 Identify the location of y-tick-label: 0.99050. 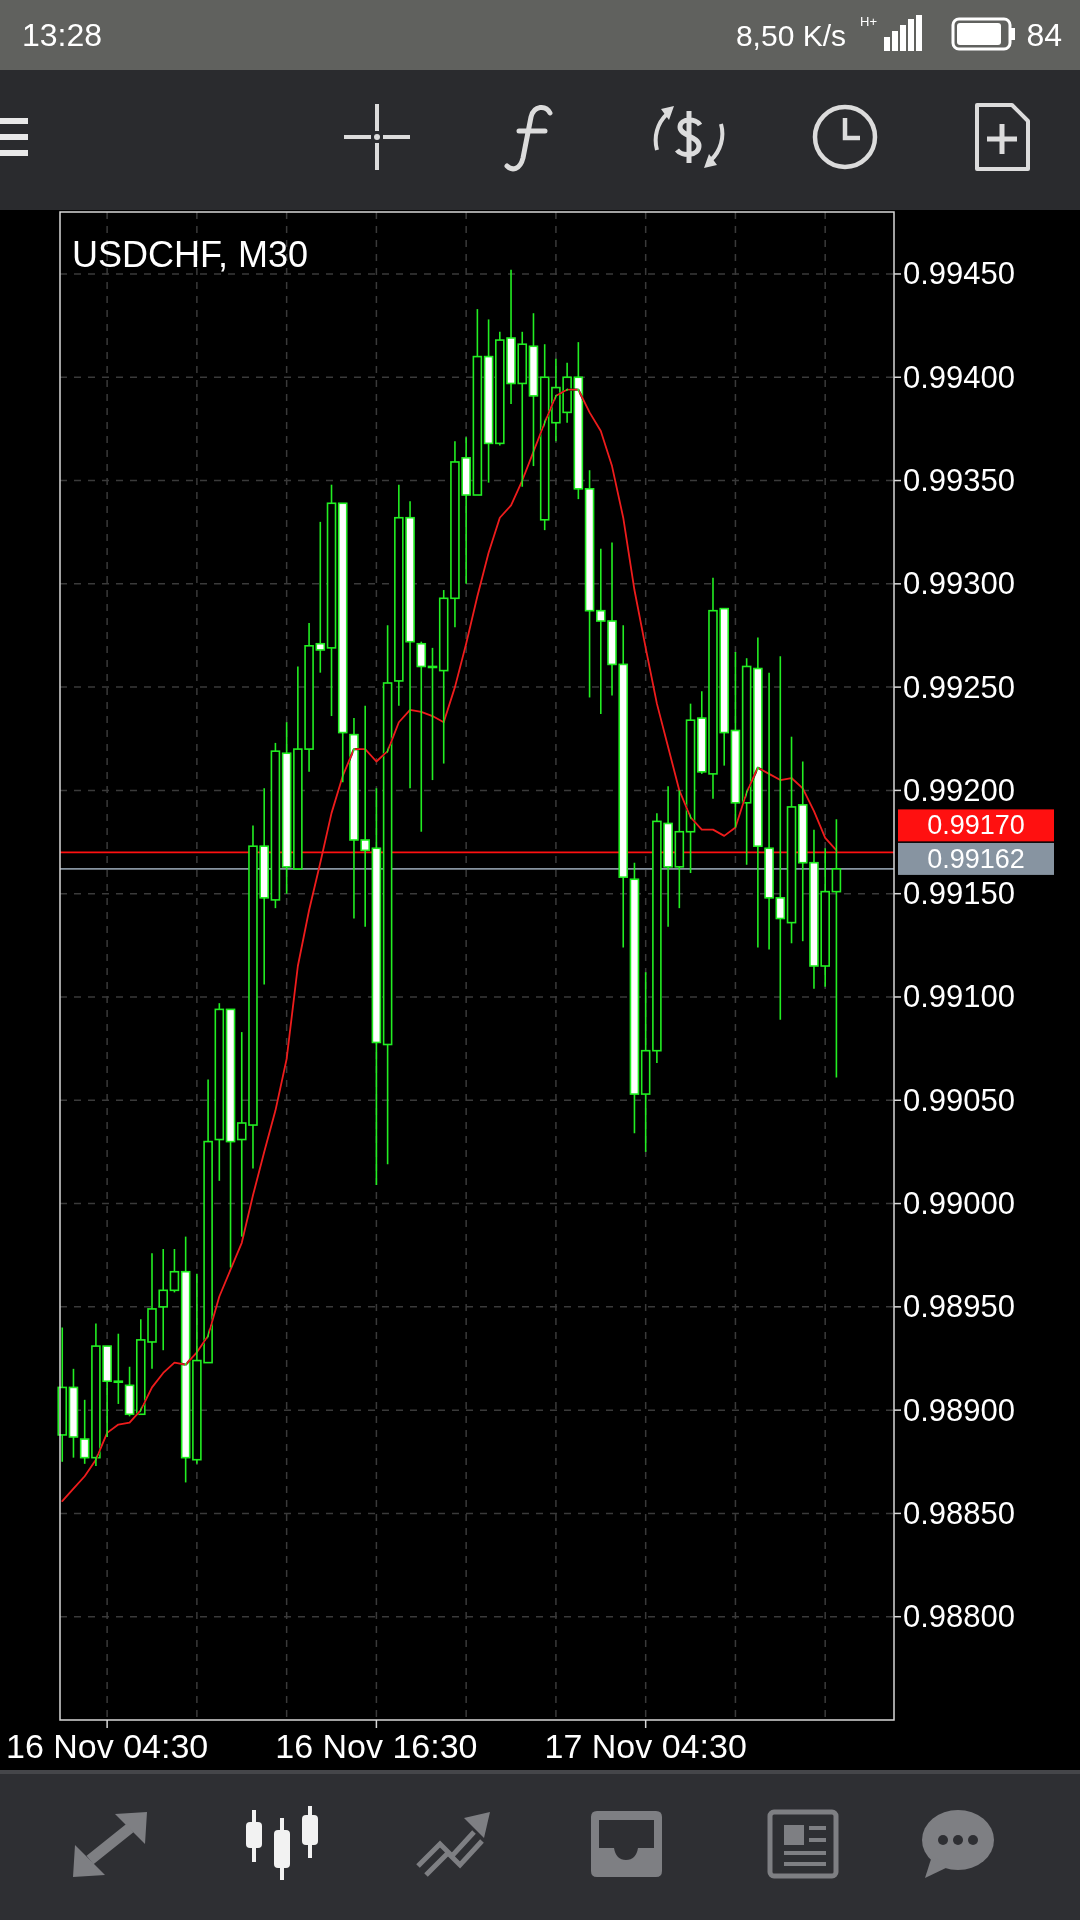
(959, 1100).